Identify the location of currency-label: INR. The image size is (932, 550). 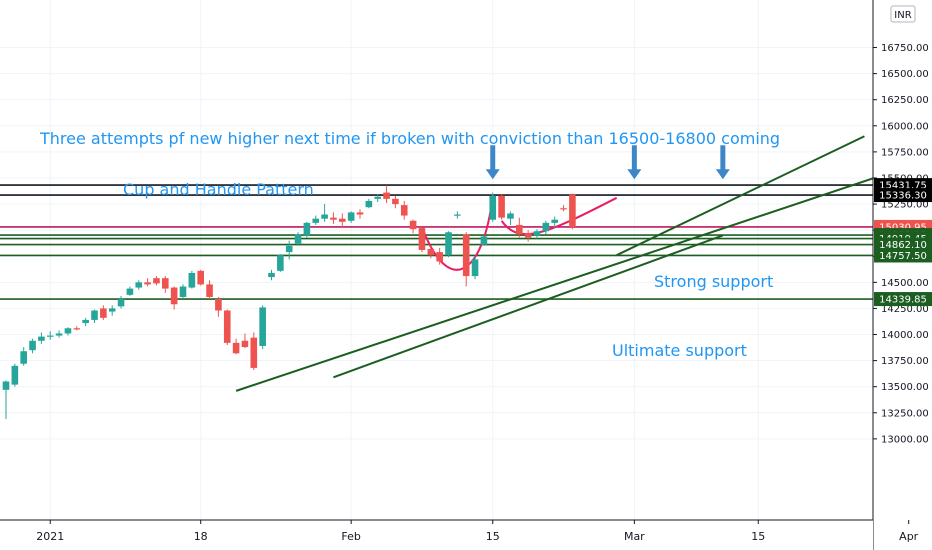
(902, 15).